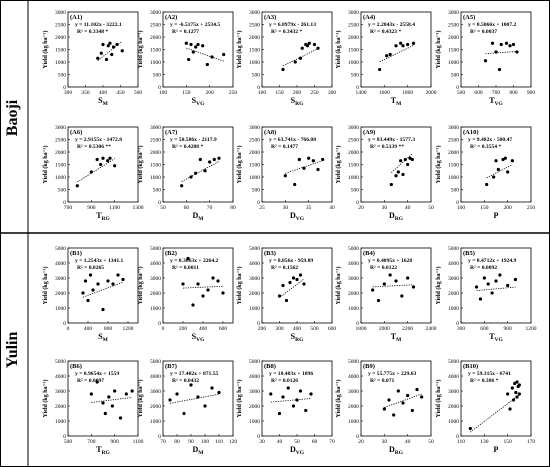 This screenshot has height=467, width=550. What do you see at coordinates (163, 442) in the screenshot?
I see `x-tick-label: 70` at bounding box center [163, 442].